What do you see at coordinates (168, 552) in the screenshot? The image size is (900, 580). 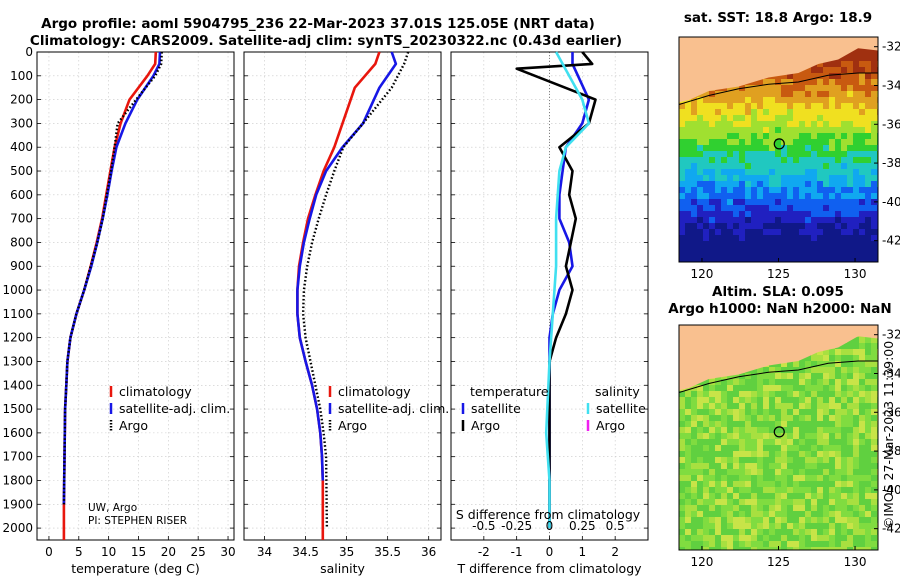 I see `x-tick-label: 20` at bounding box center [168, 552].